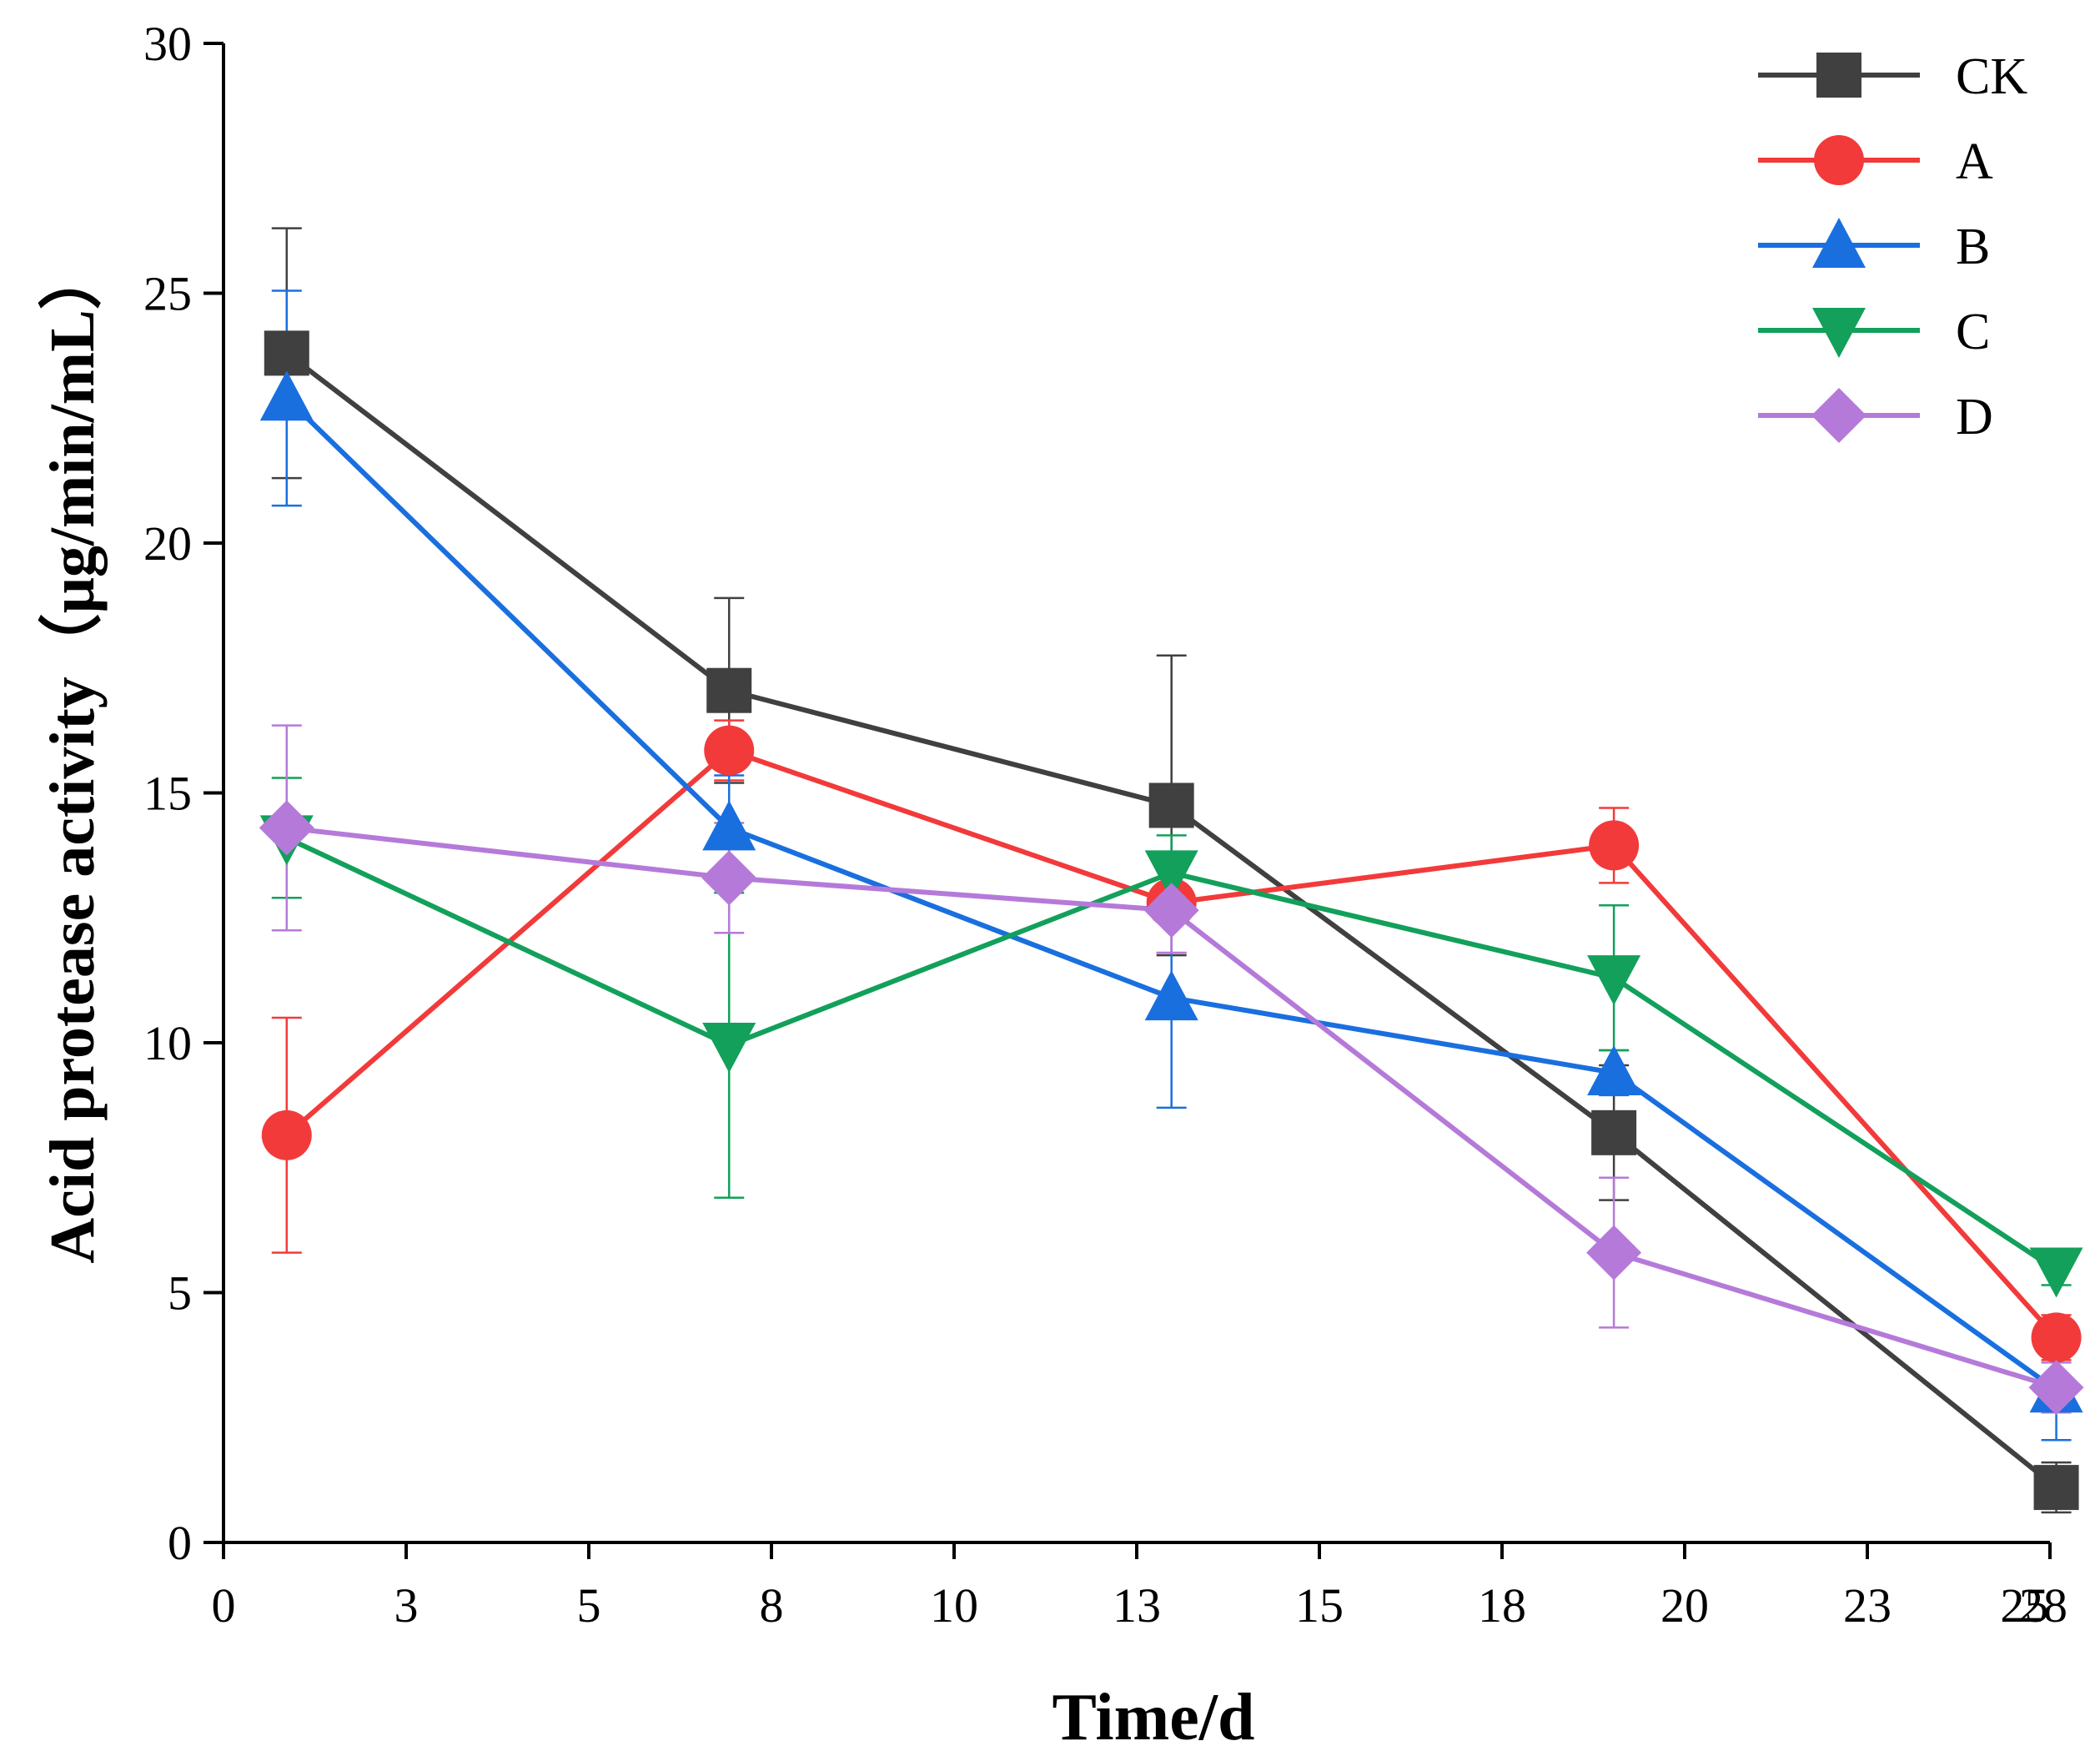 This screenshot has width=2100, height=1751. What do you see at coordinates (1684, 1605) in the screenshot?
I see `x-tick-label: 20` at bounding box center [1684, 1605].